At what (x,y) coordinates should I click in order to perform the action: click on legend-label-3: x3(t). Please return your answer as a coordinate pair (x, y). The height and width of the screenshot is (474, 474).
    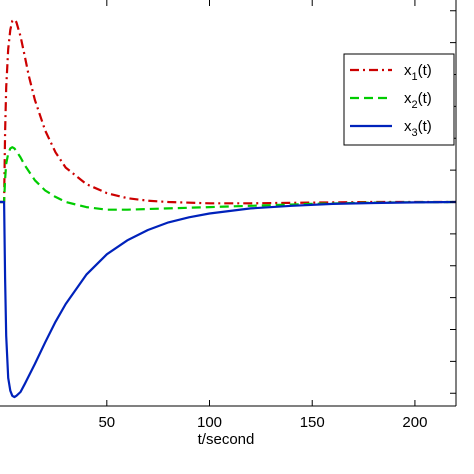
    Looking at the image, I should click on (418, 128).